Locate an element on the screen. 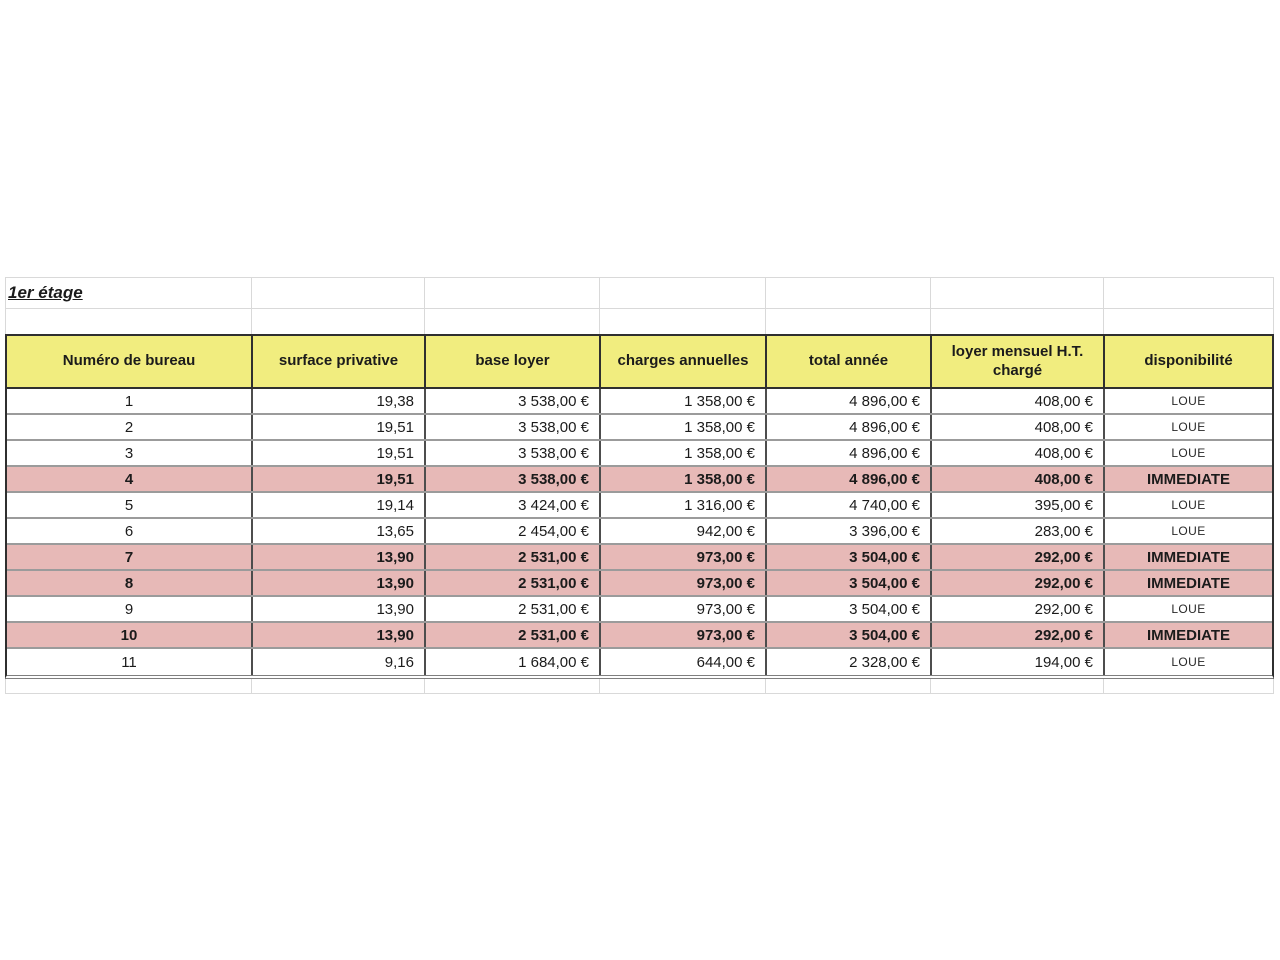 The image size is (1280, 960). cell-office-number: 11 is located at coordinates (130, 662).